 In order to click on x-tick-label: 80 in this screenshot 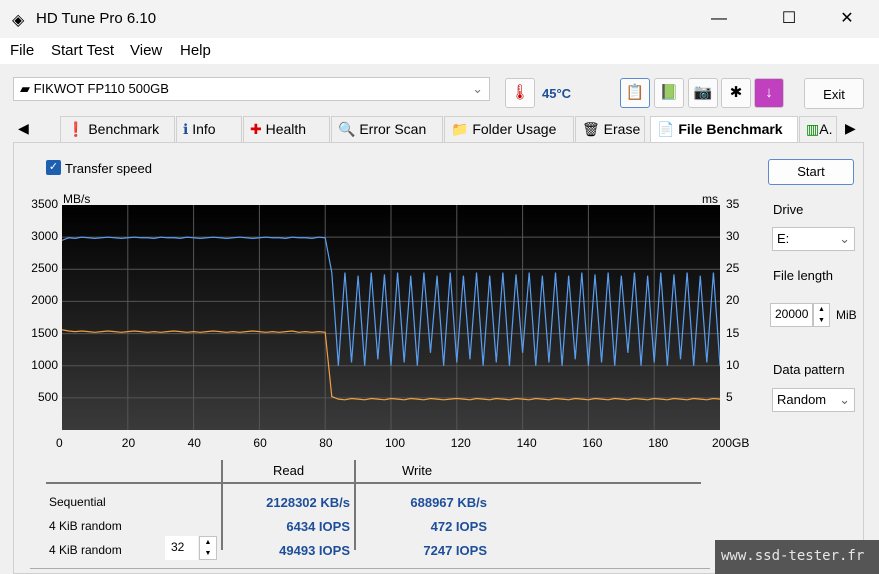, I will do `click(326, 443)`.